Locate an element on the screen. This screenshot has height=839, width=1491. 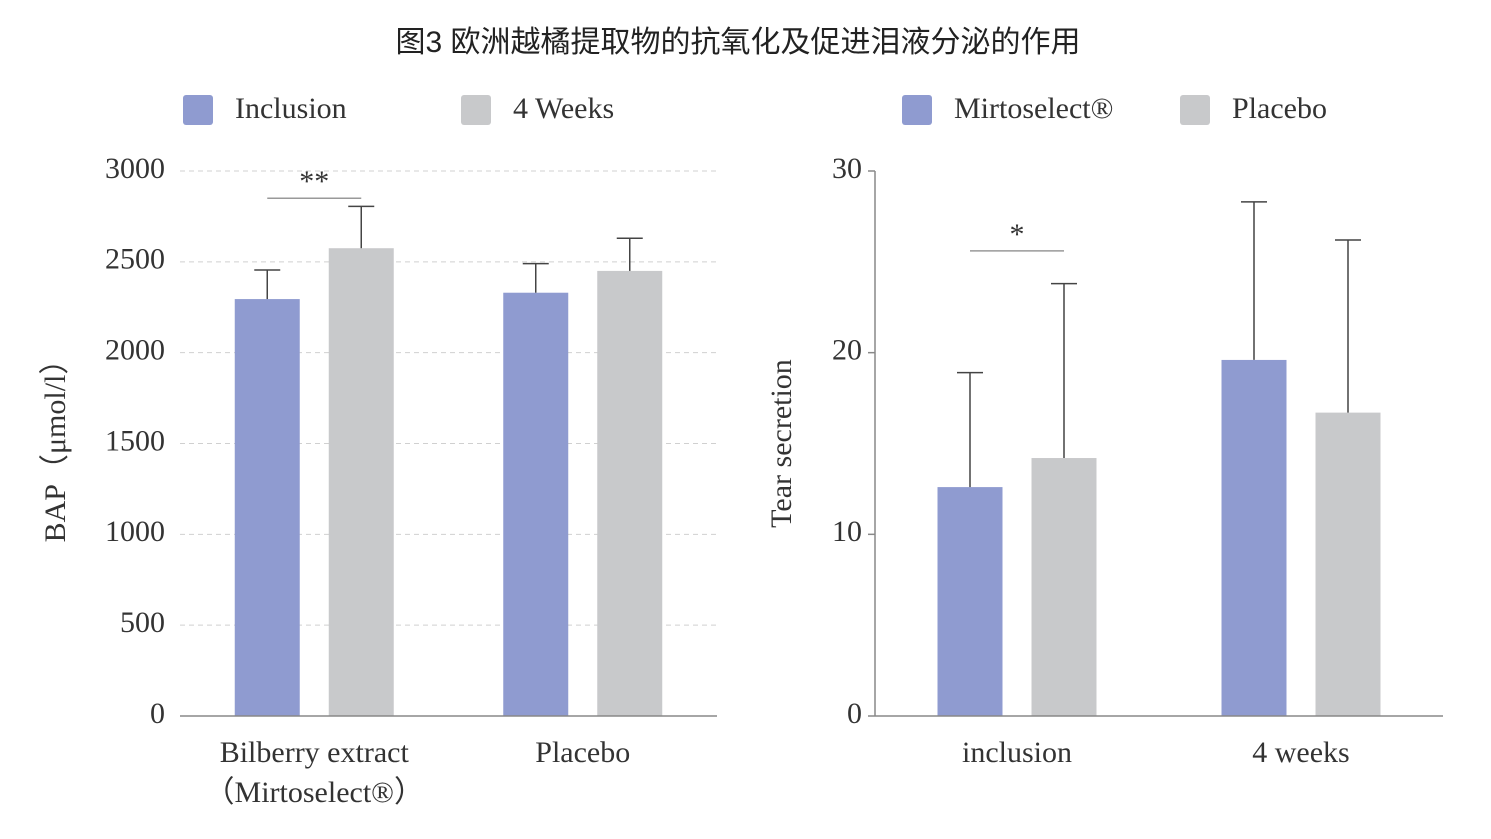
x-tick-label: Placebo is located at coordinates (583, 752).